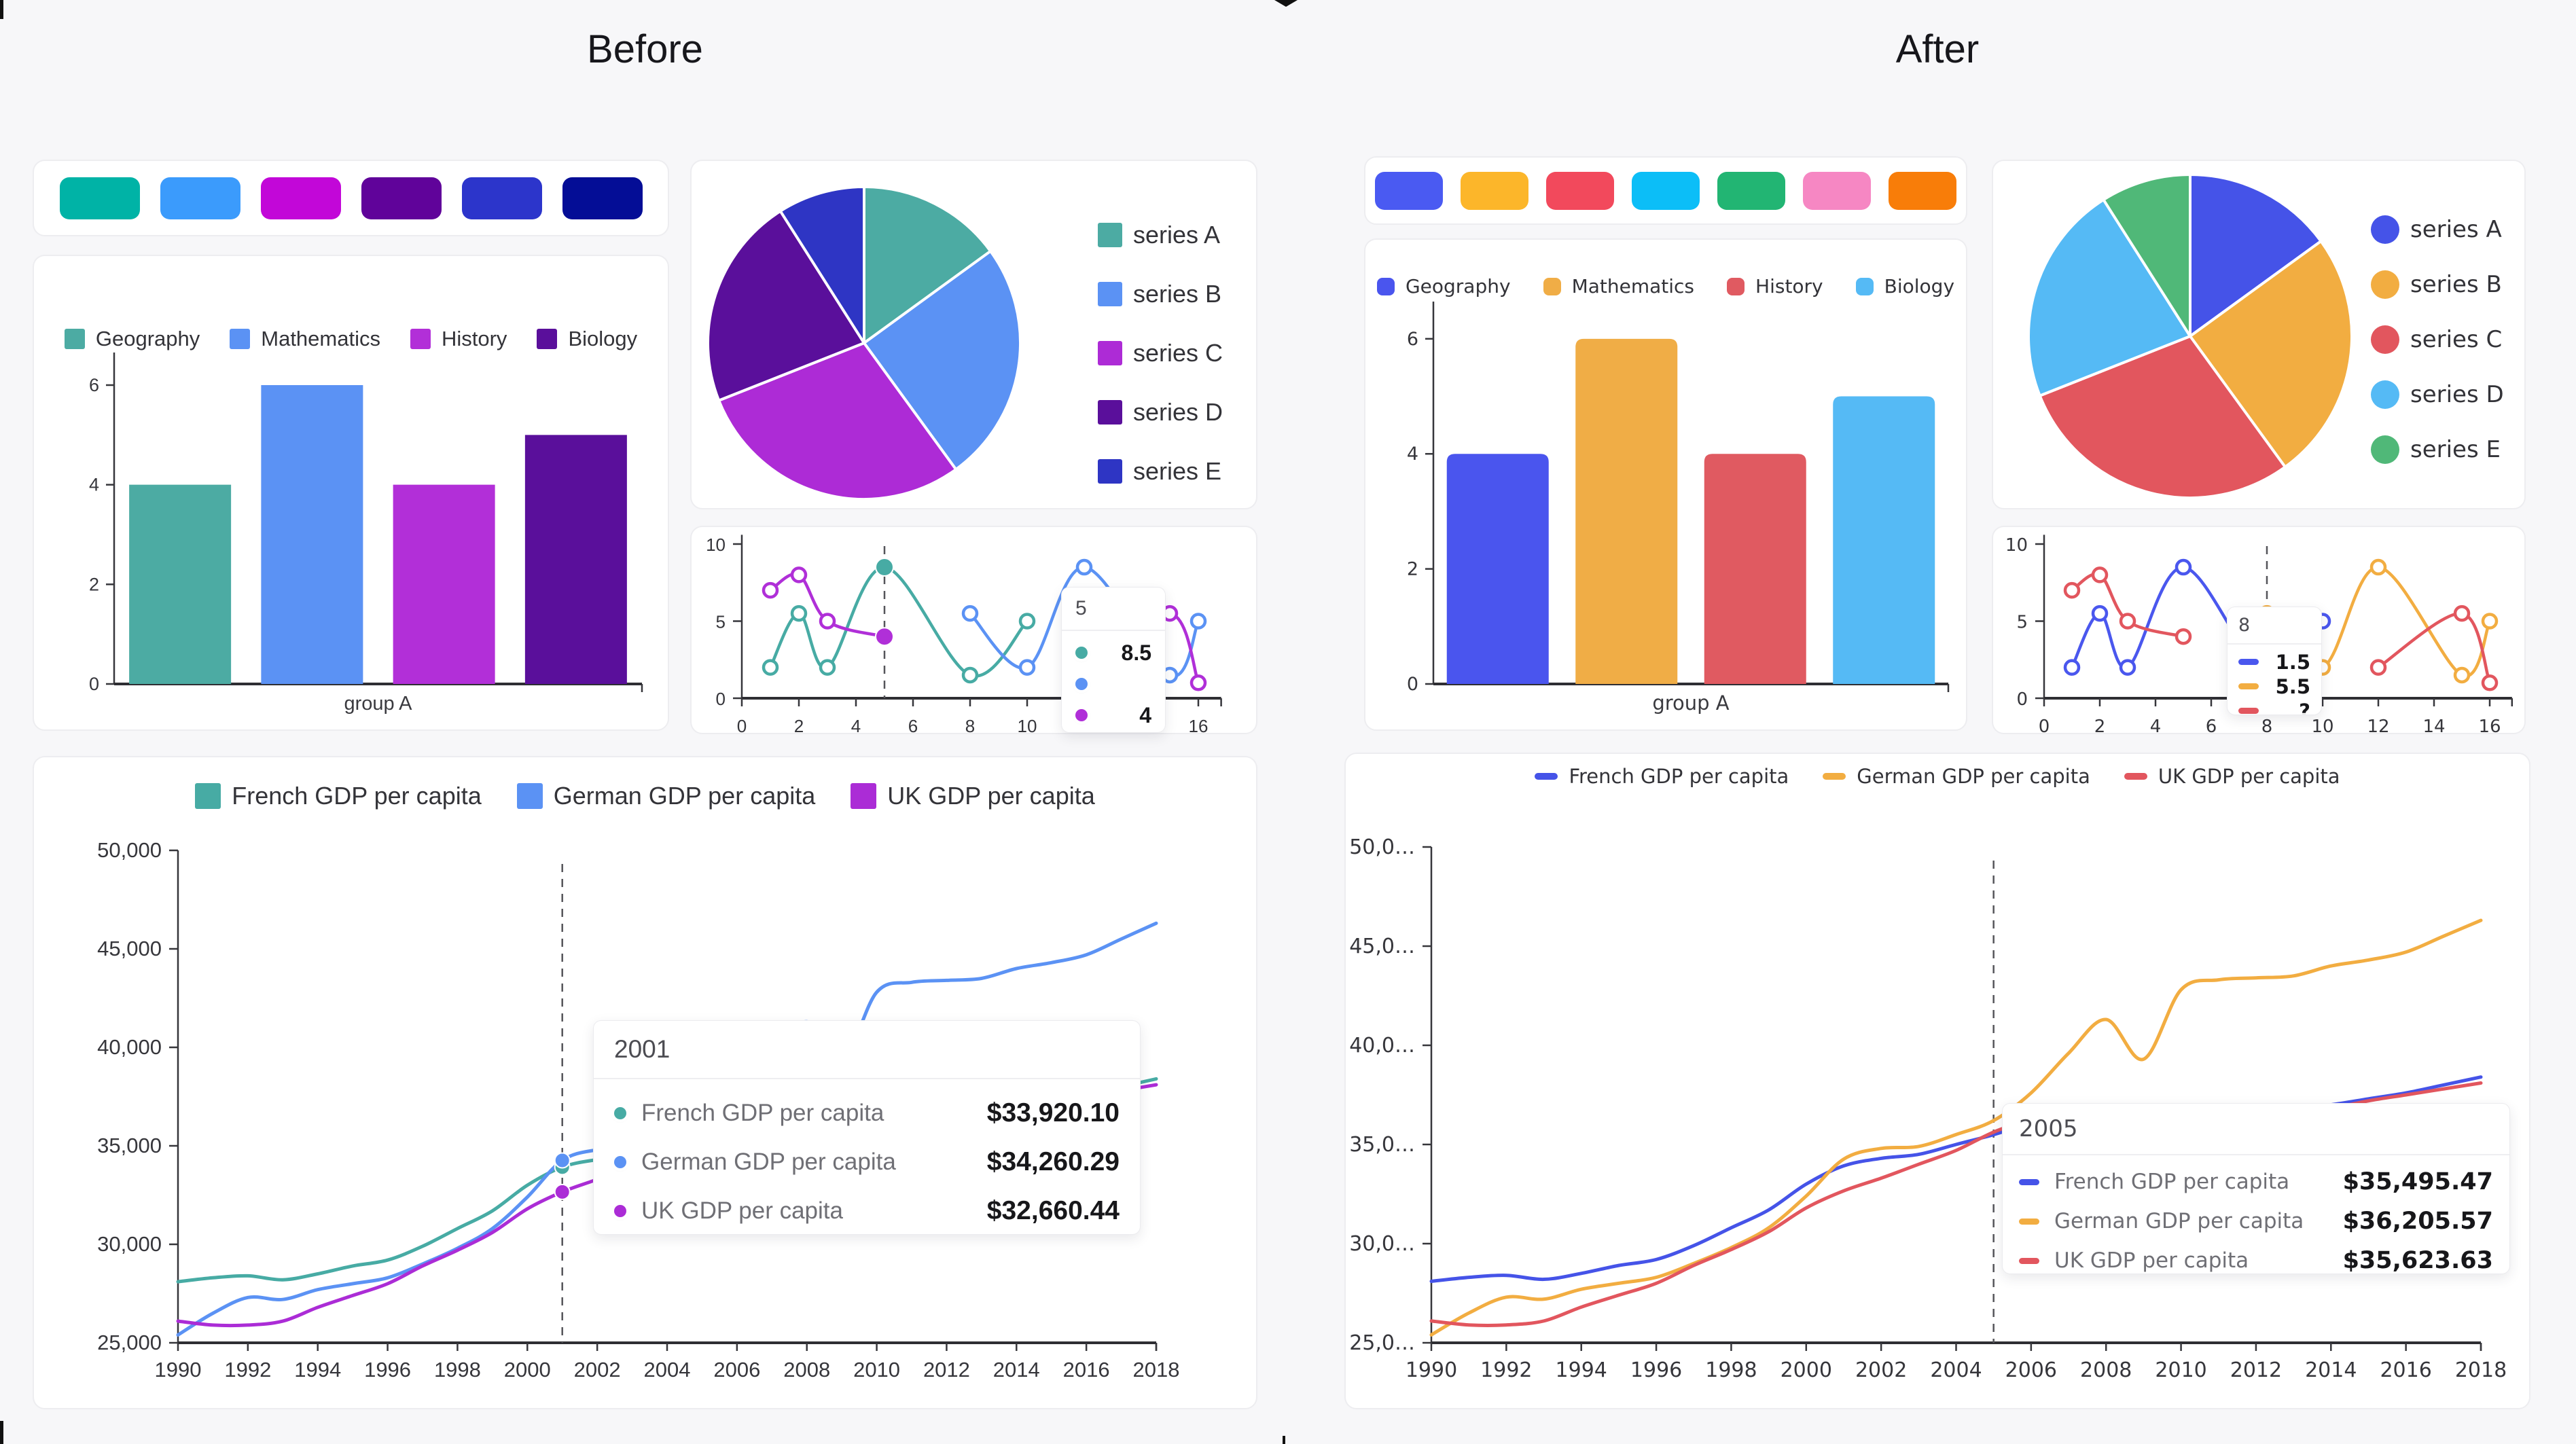  What do you see at coordinates (562, 1191) in the screenshot?
I see `highlighted-point` at bounding box center [562, 1191].